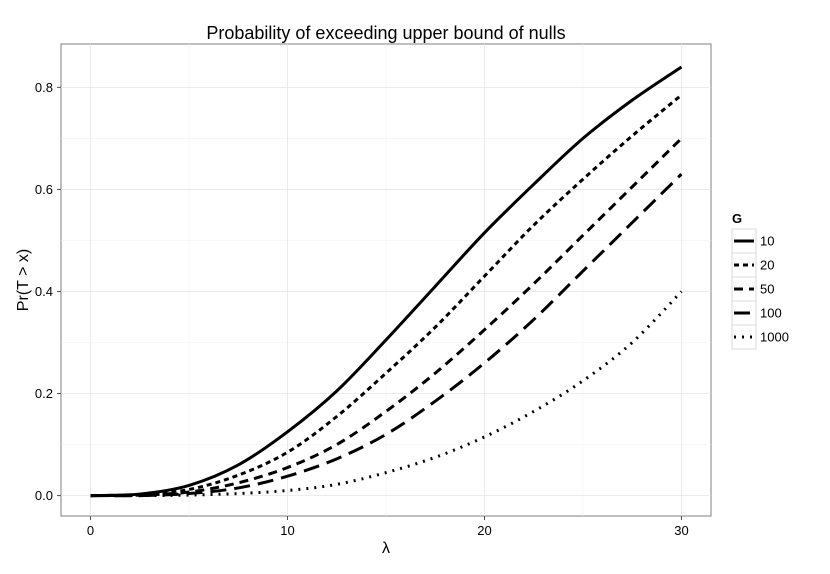 Image resolution: width=830 pixels, height=574 pixels. I want to click on y-tick-label: 0.2, so click(44, 393).